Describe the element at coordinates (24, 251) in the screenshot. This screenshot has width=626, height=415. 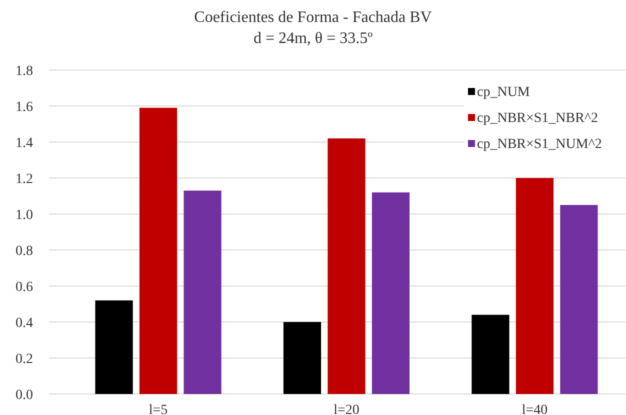
I see `y-tick-label: 0.8` at that location.